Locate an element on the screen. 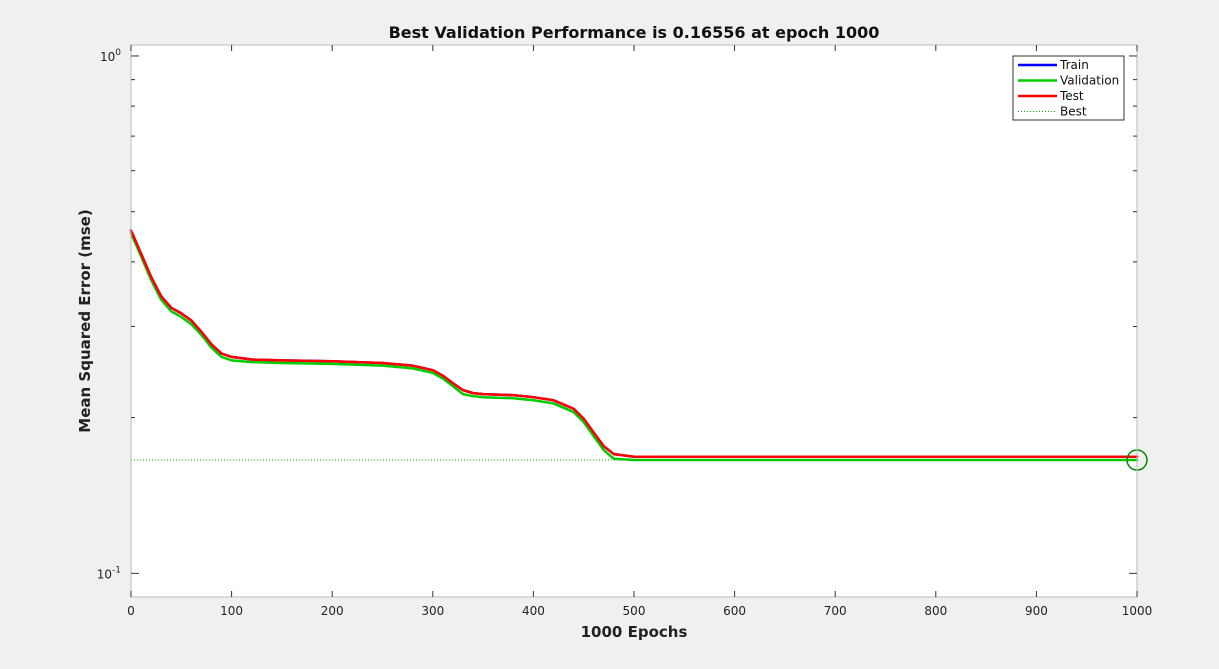 The width and height of the screenshot is (1219, 669). legend-label-test: Test is located at coordinates (1071, 96).